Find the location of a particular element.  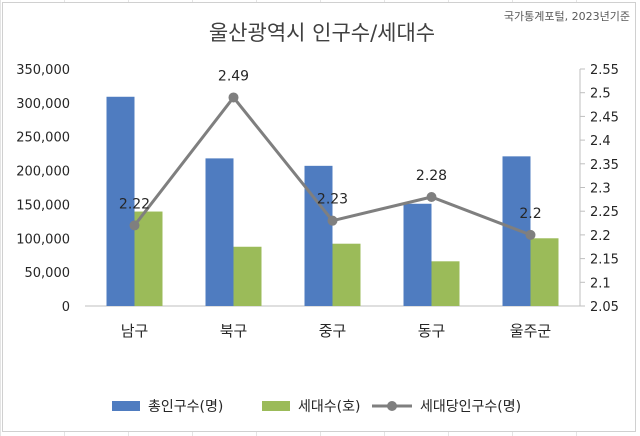

ratio-data-label: 2.22 is located at coordinates (134, 204).